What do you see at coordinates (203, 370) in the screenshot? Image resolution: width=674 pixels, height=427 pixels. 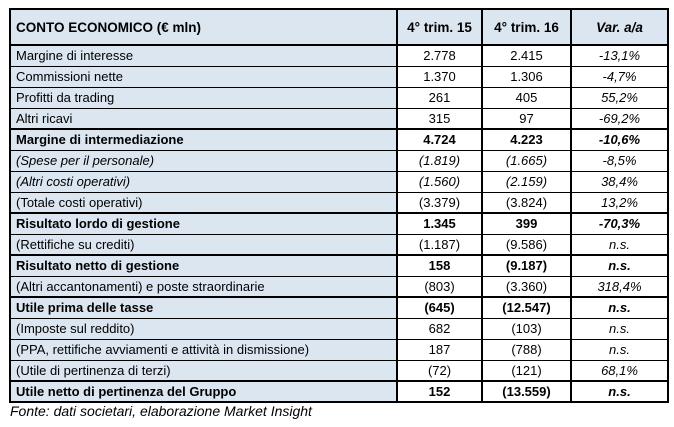 I see `row-label: (Utile di pertinenza di terzi)` at bounding box center [203, 370].